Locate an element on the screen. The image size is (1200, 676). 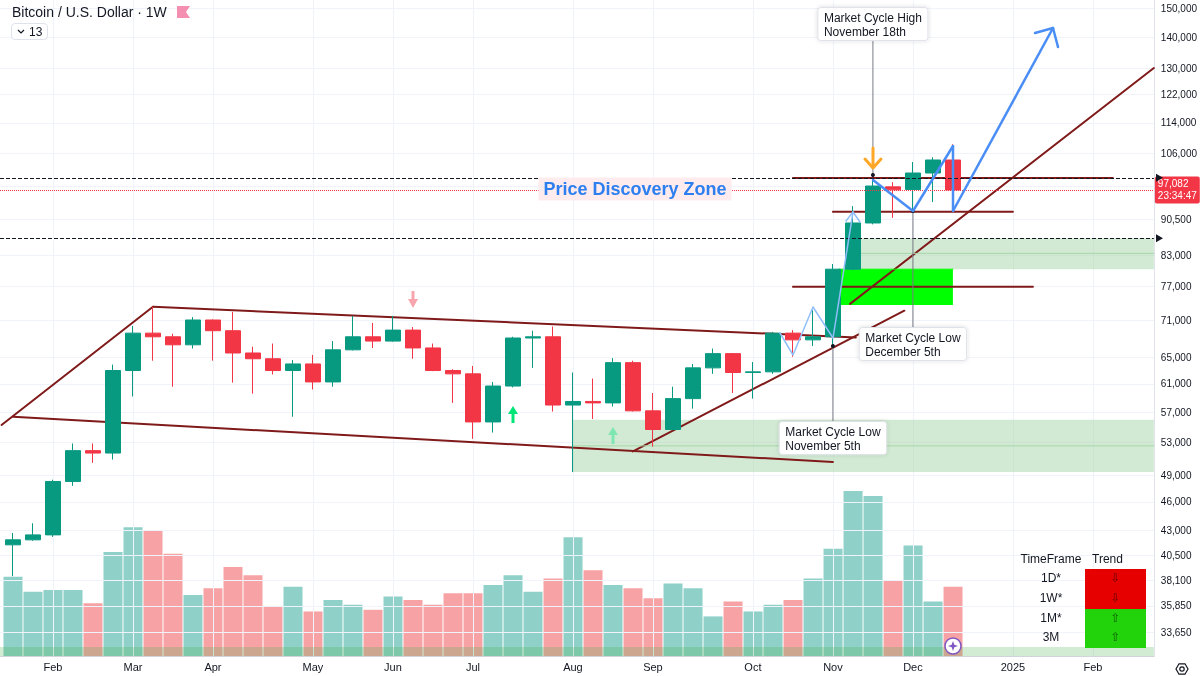
chart-title: Bitcoin / U.S. Dollar · 1W is located at coordinates (90, 12).